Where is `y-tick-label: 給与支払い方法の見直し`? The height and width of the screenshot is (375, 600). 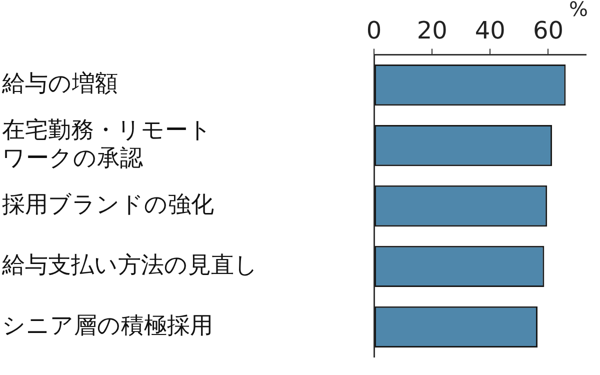 y-tick-label: 給与支払い方法の見直し is located at coordinates (129, 265).